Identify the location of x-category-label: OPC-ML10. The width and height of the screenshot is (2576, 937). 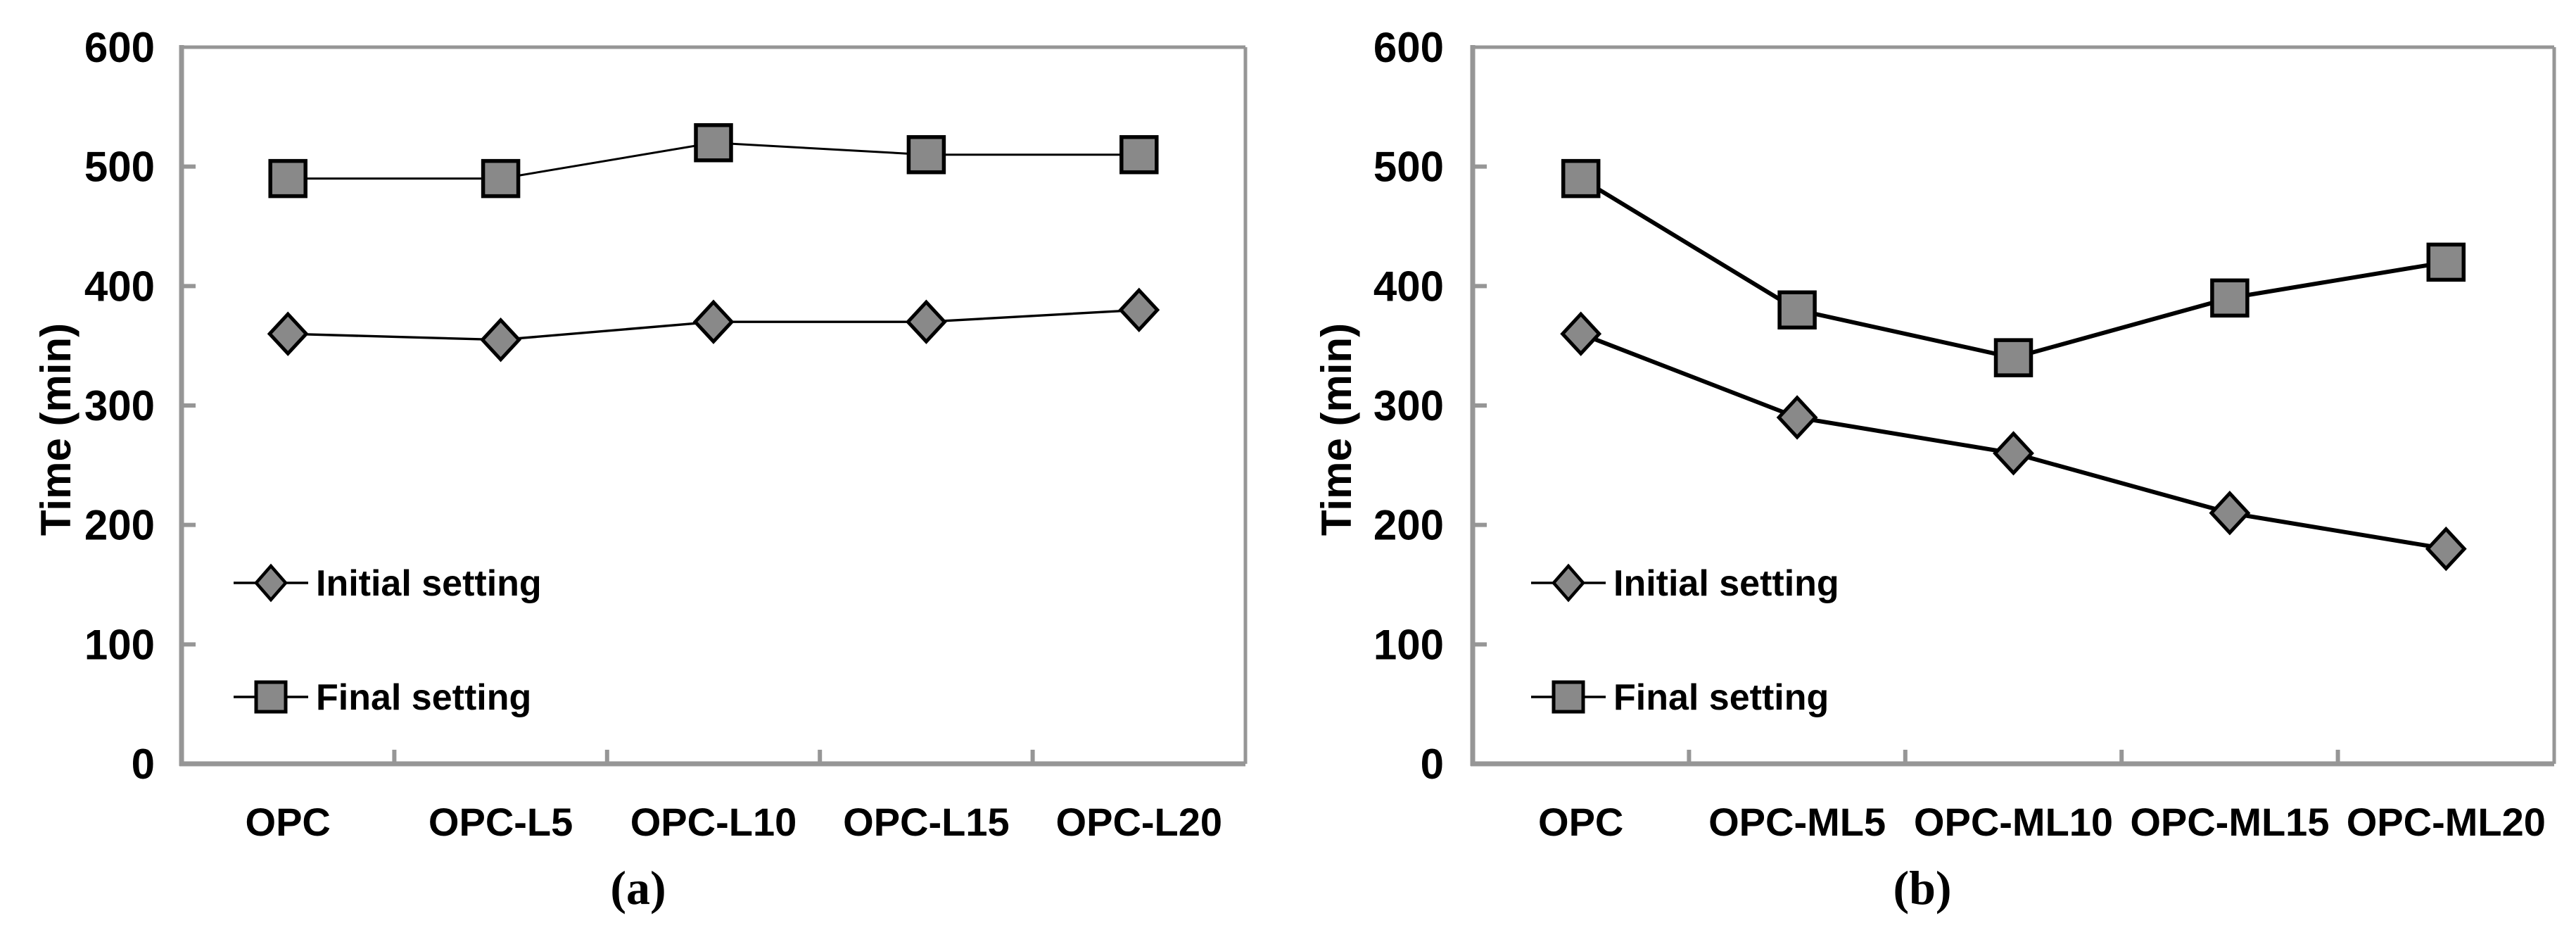
(2013, 822).